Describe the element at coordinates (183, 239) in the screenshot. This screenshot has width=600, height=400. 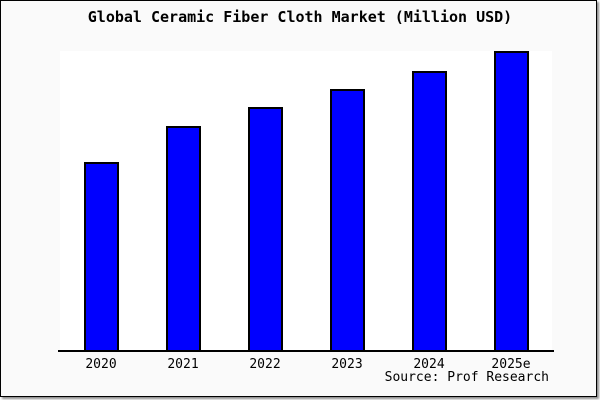
I see `bar-2021` at that location.